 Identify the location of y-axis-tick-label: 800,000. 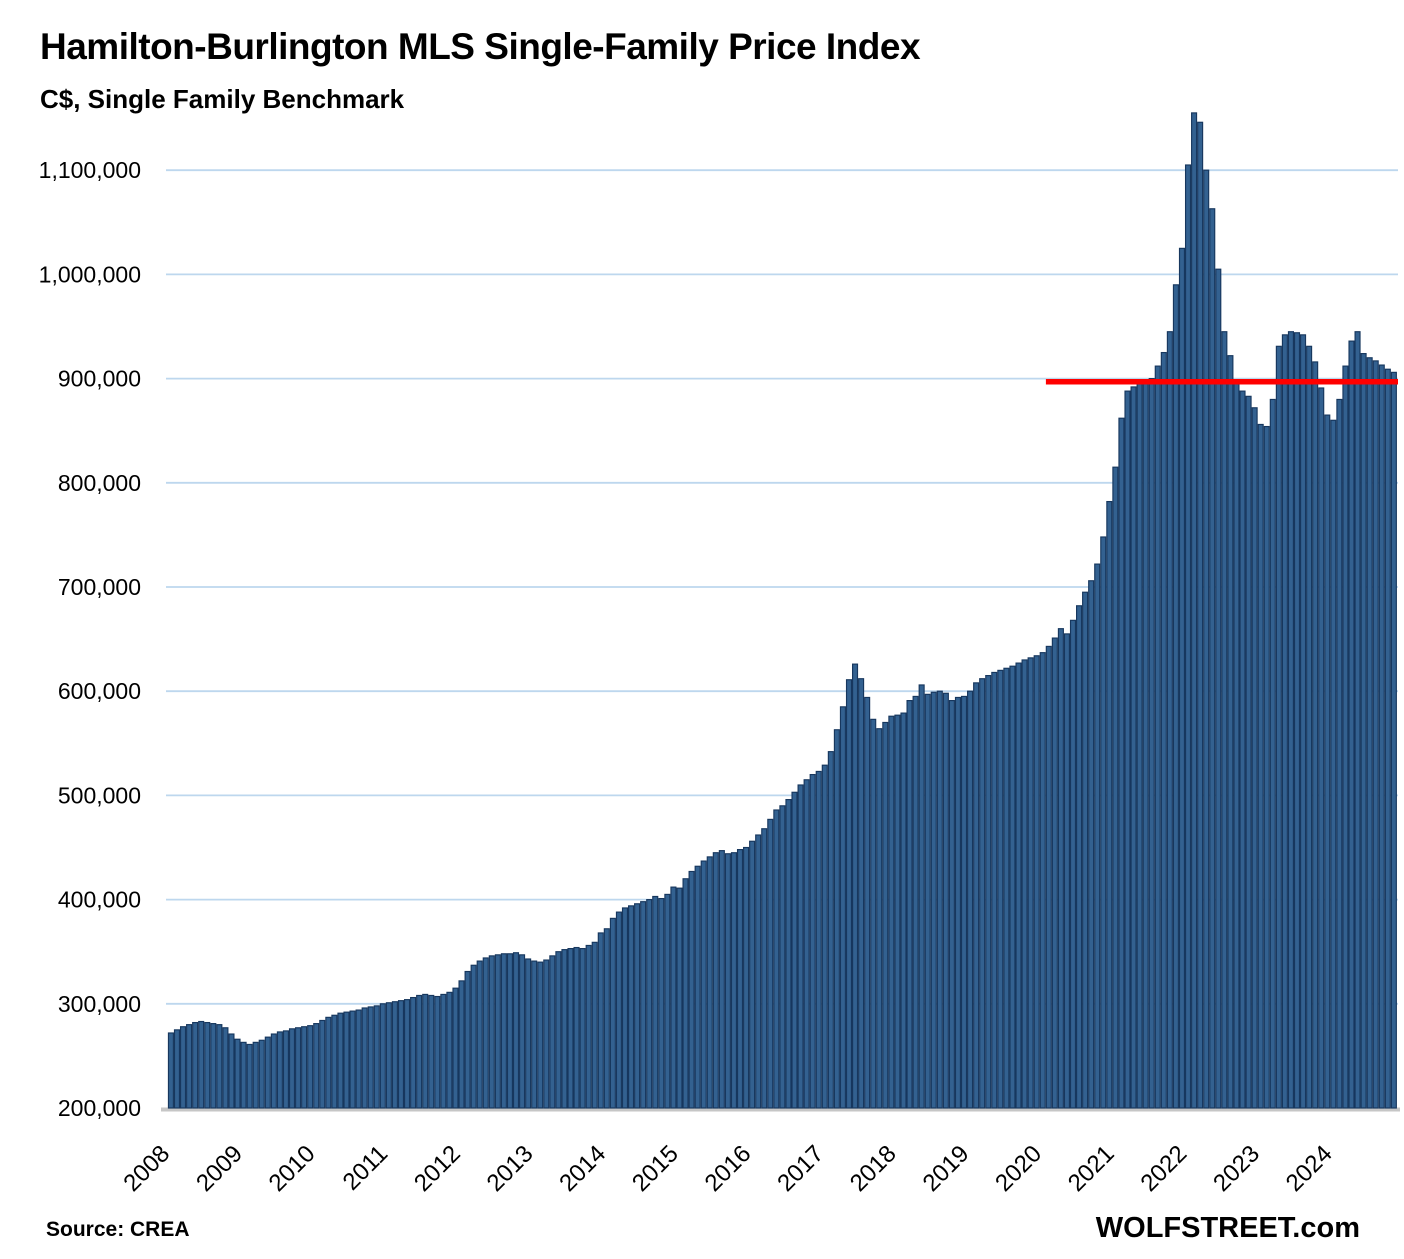
(99, 483).